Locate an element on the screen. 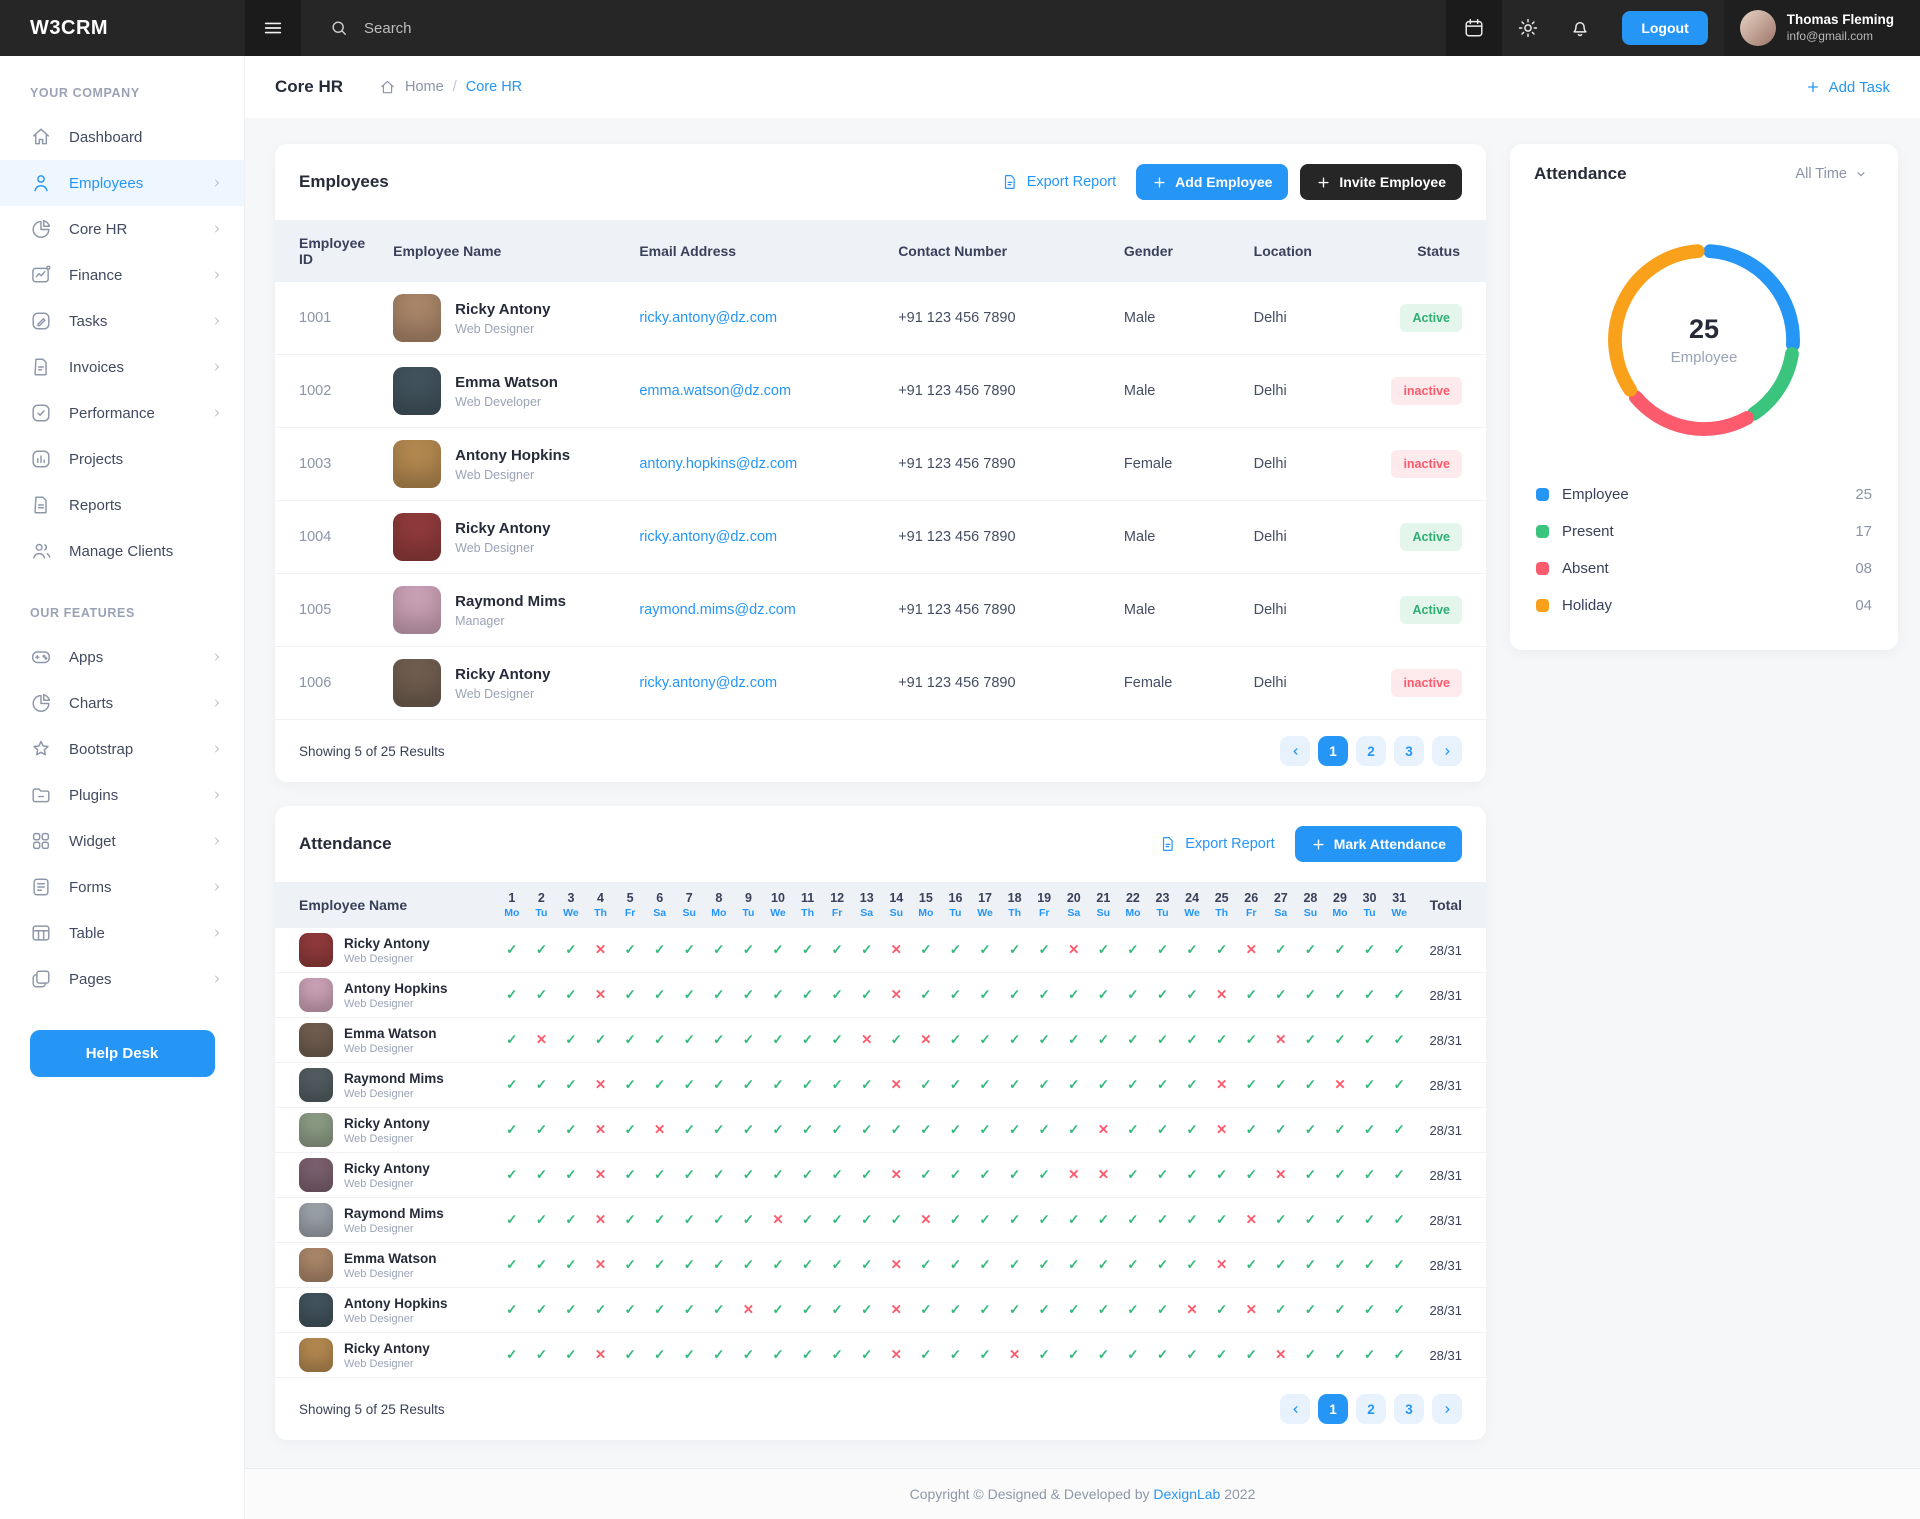 This screenshot has height=1519, width=1920. sidebar-item-projects: Projects is located at coordinates (122, 459).